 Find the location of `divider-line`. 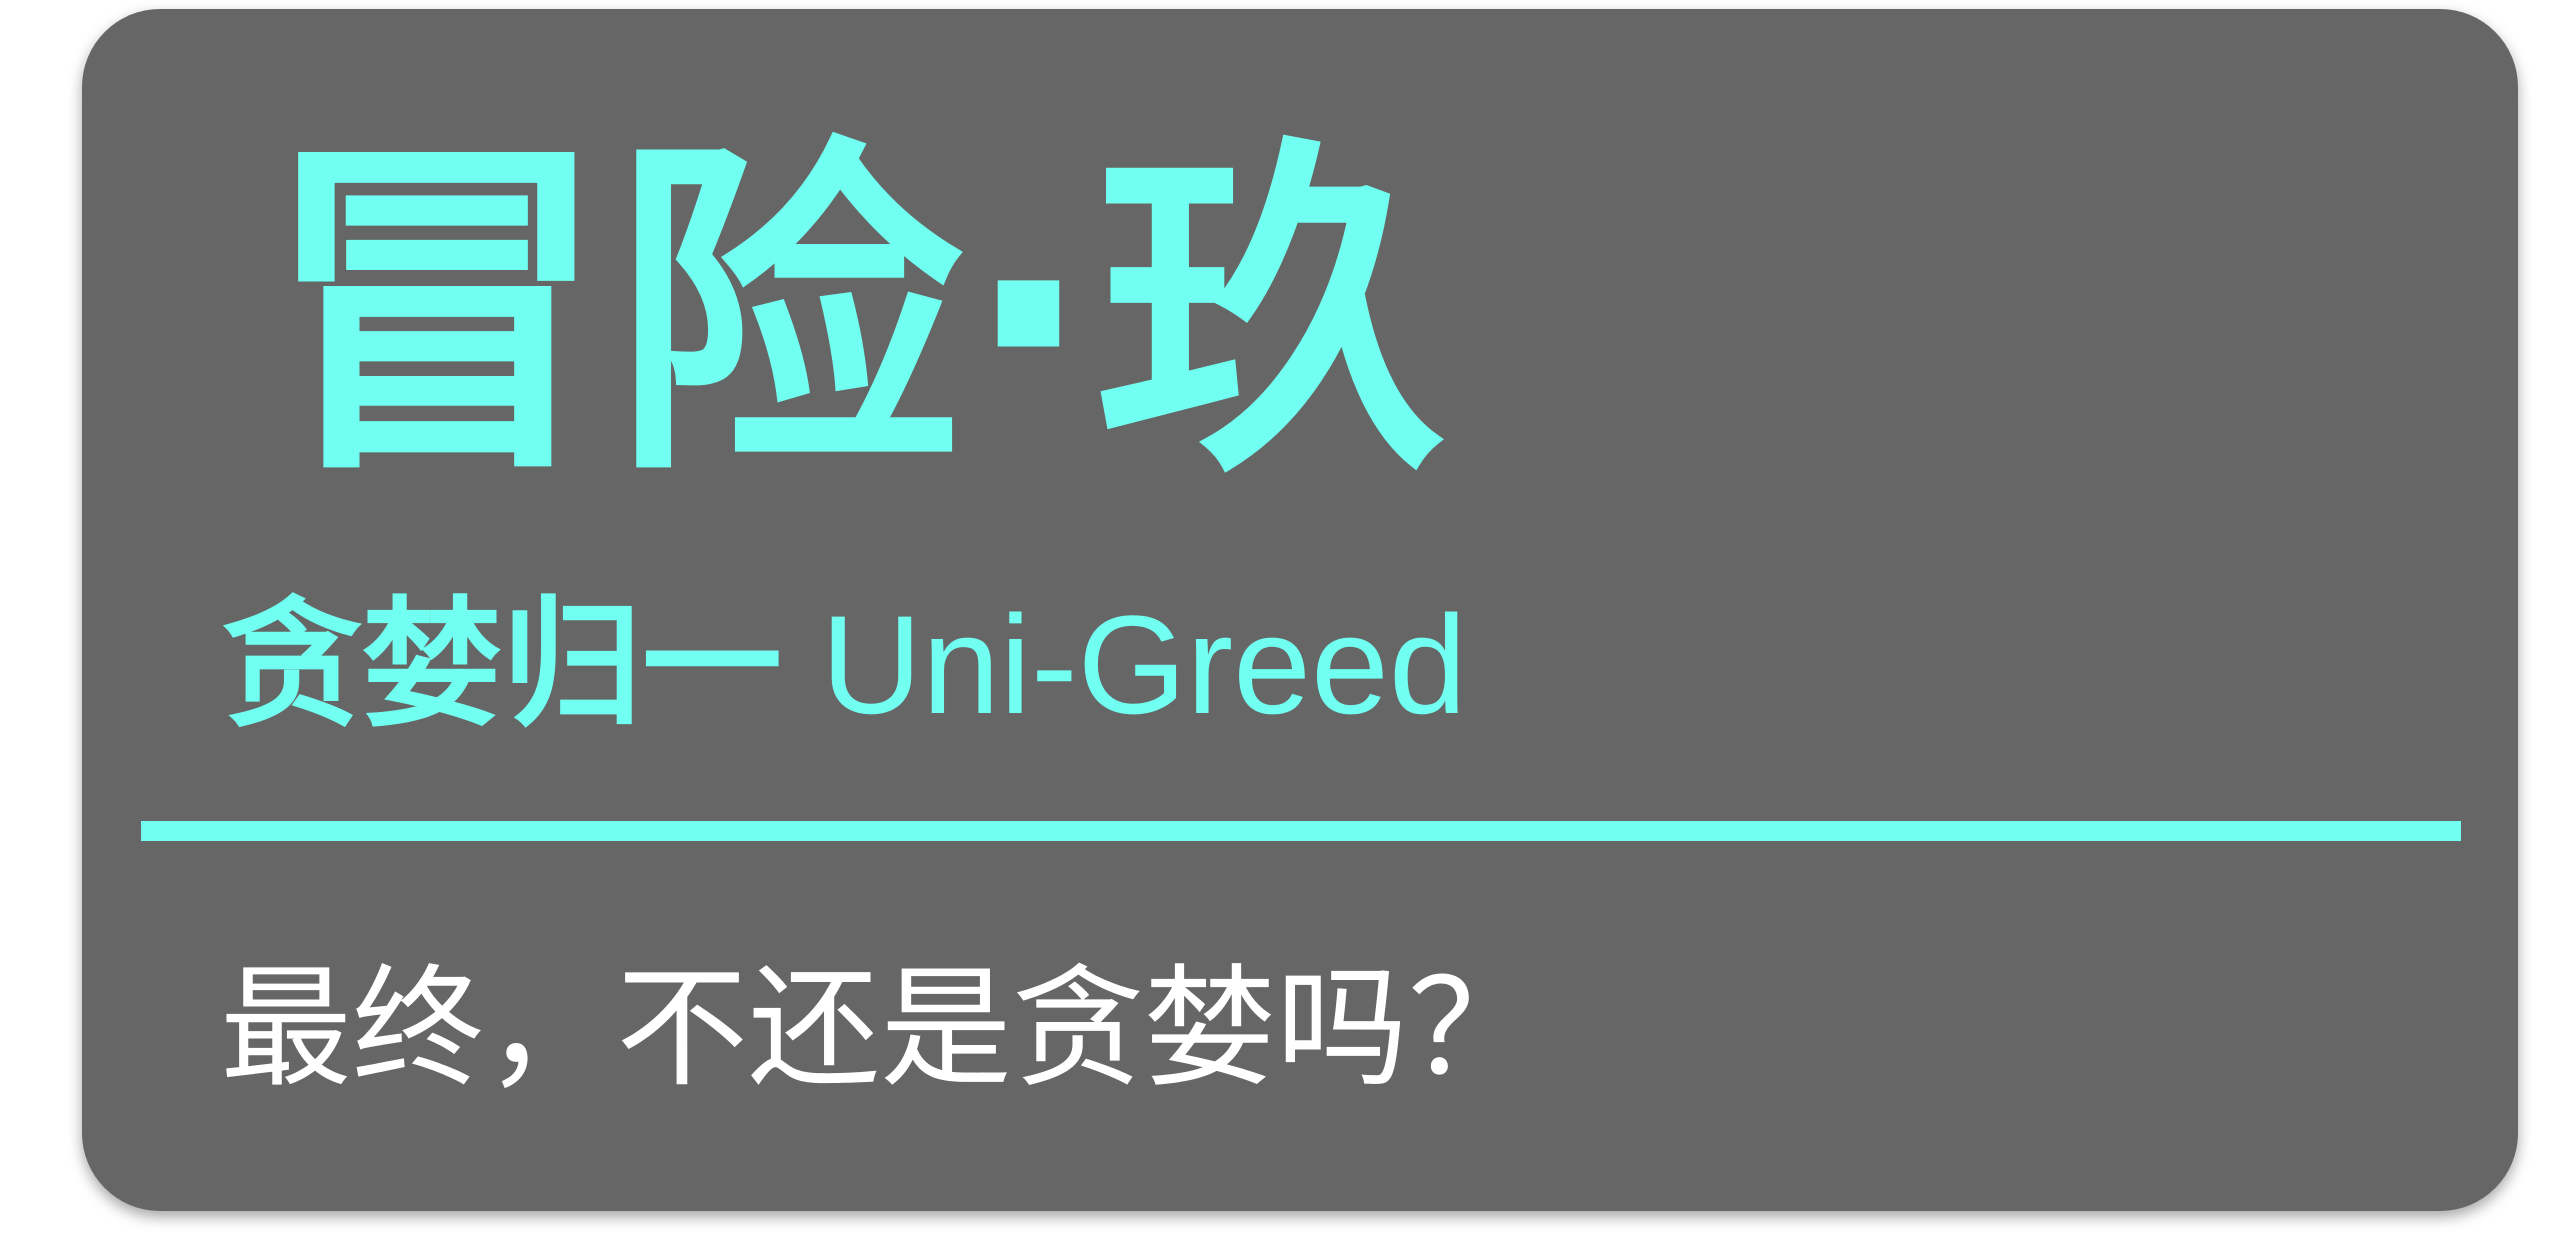

divider-line is located at coordinates (1301, 831).